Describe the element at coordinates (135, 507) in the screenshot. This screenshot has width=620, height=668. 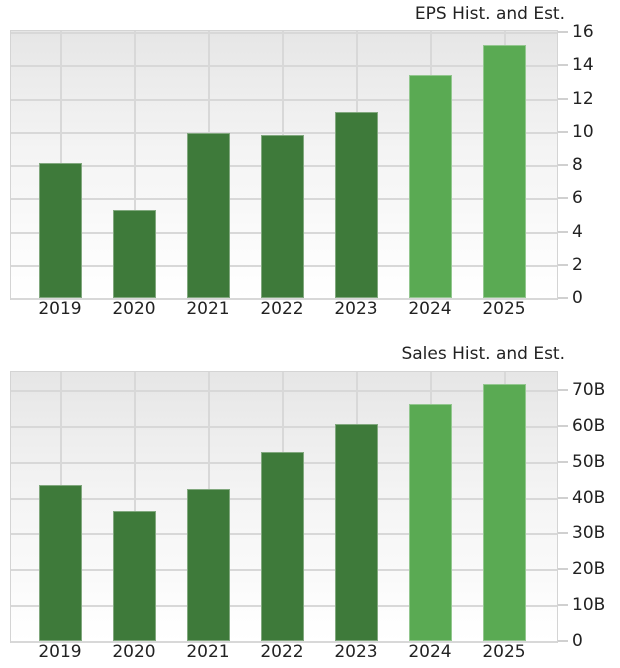
I see `sales-gridline-v` at that location.